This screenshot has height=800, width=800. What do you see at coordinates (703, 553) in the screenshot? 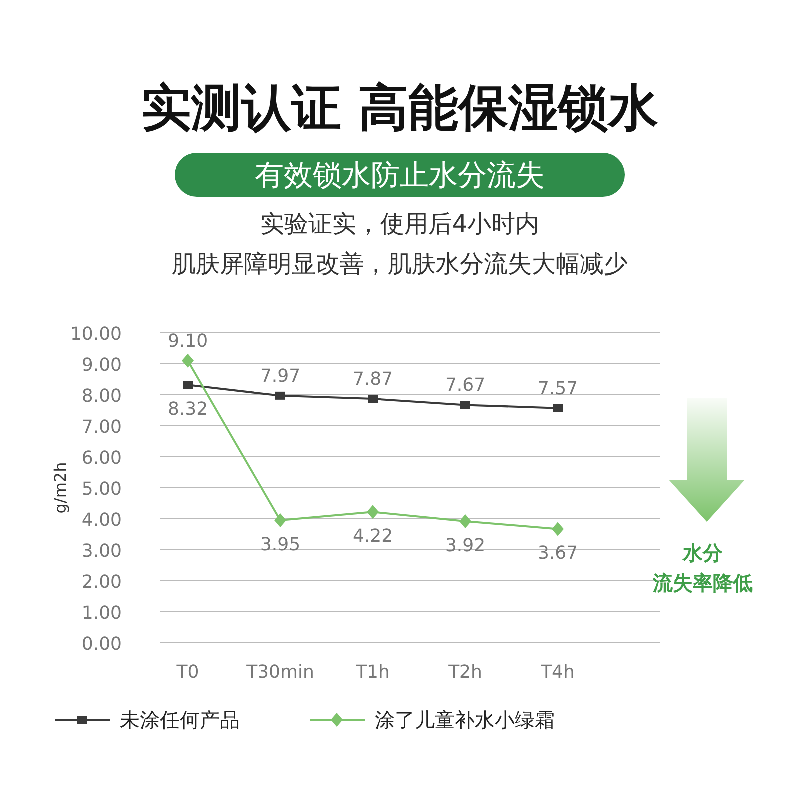
I see `text: 水分` at bounding box center [703, 553].